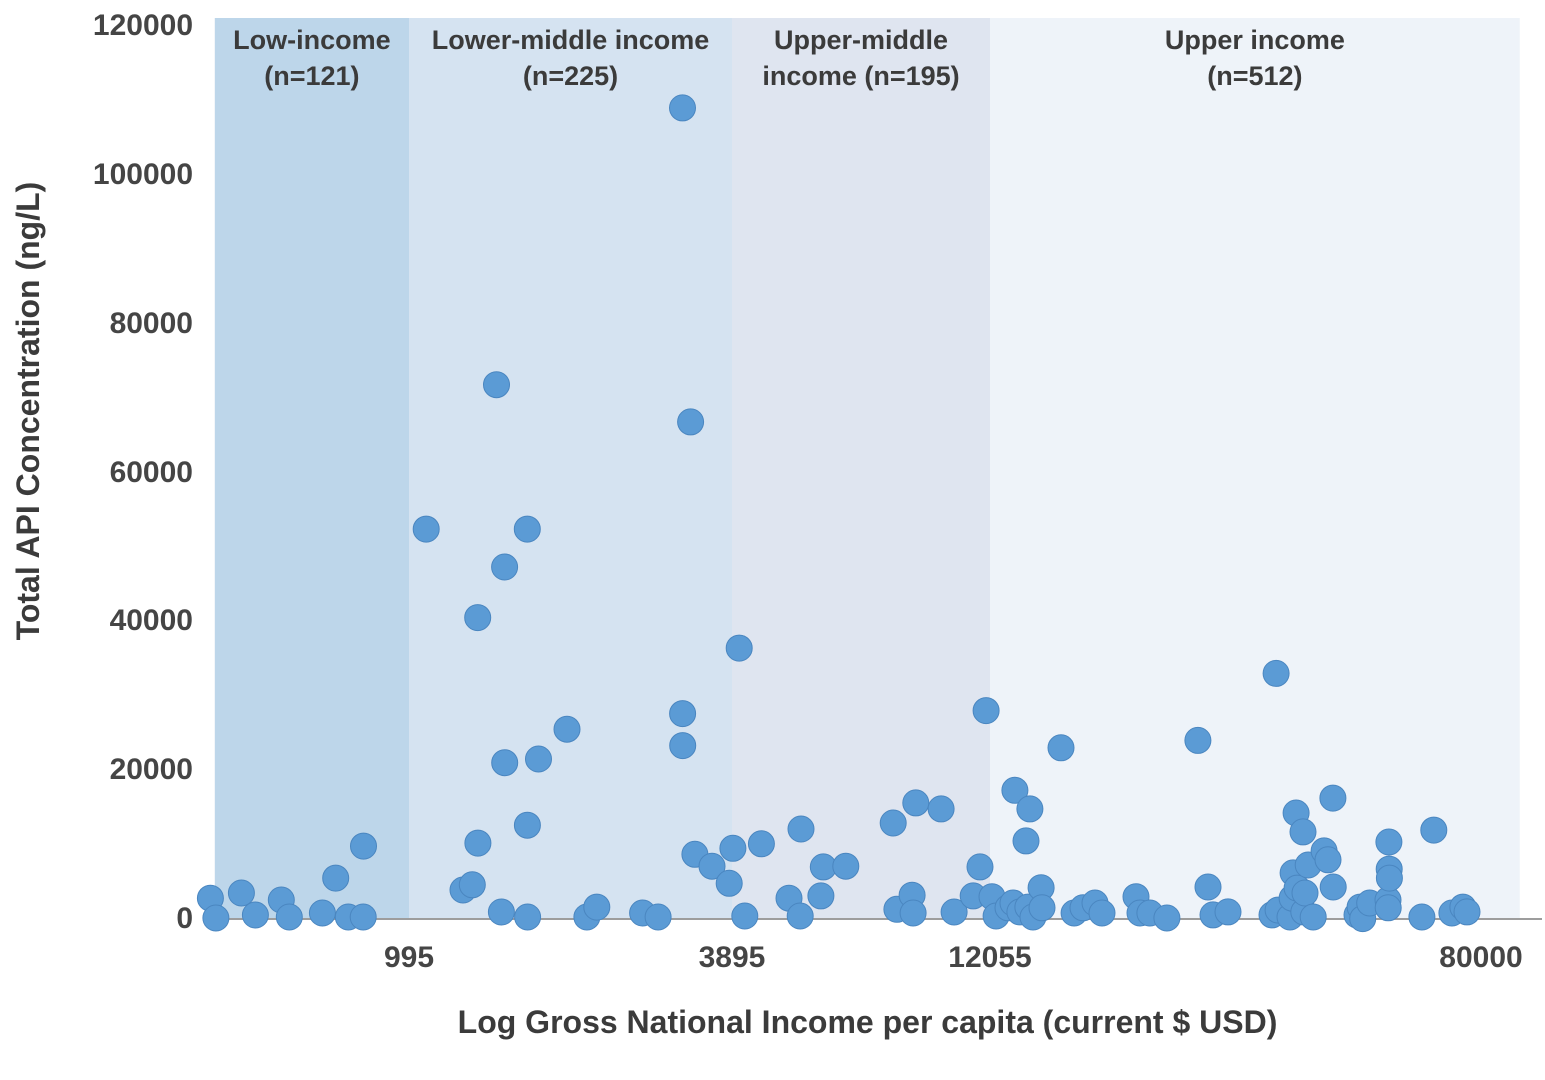  I want to click on band-label-upper-income: Upper income (n=512), so click(1255, 58).